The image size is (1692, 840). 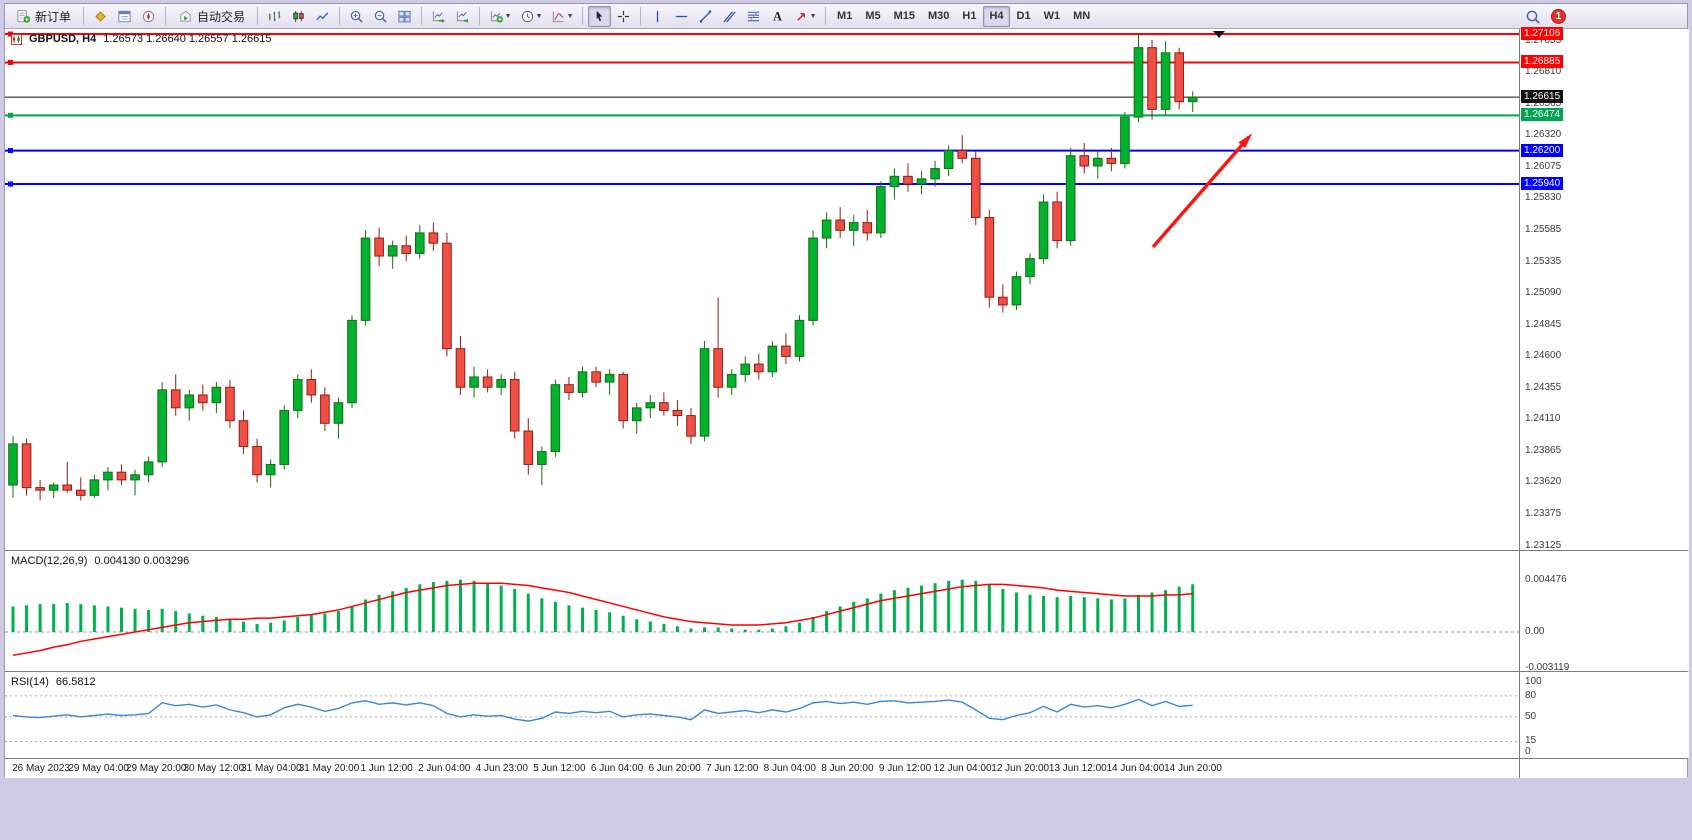 I want to click on bar-chart-icon, so click(x=274, y=15).